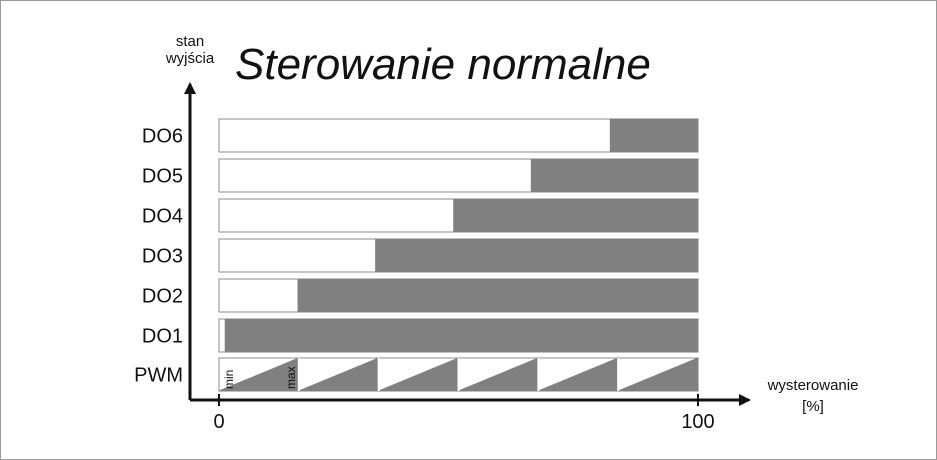 Image resolution: width=937 pixels, height=460 pixels. I want to click on row-label: DO1, so click(162, 337).